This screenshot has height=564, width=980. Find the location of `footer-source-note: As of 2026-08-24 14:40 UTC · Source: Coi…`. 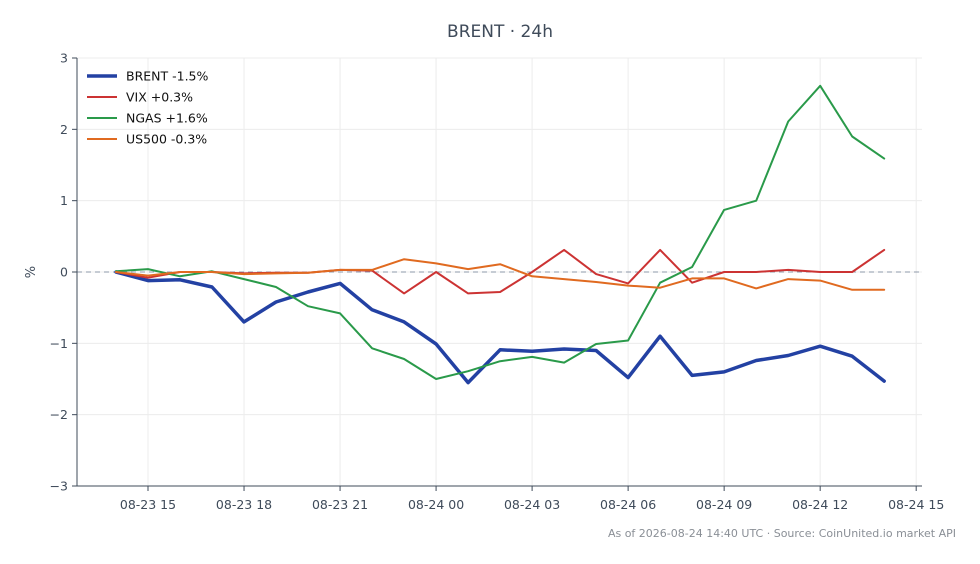

footer-source-note: As of 2026-08-24 14:40 UTC · Source: Coi… is located at coordinates (782, 533).